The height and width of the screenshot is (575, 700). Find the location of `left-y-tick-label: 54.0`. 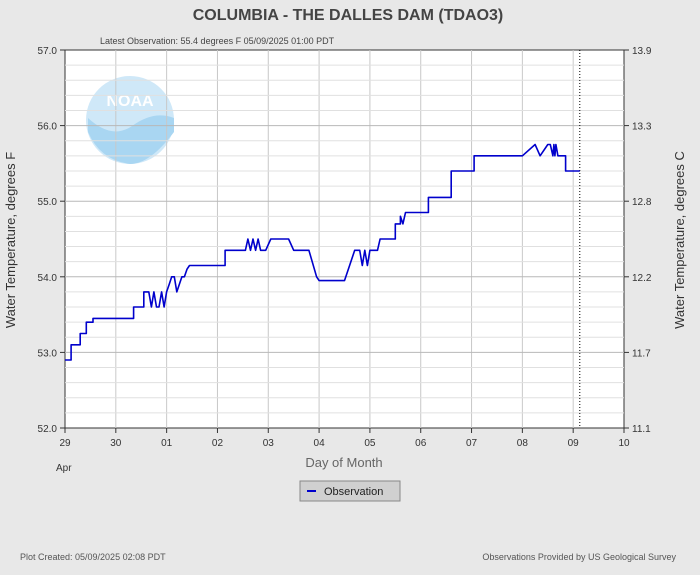

left-y-tick-label: 54.0 is located at coordinates (48, 278).